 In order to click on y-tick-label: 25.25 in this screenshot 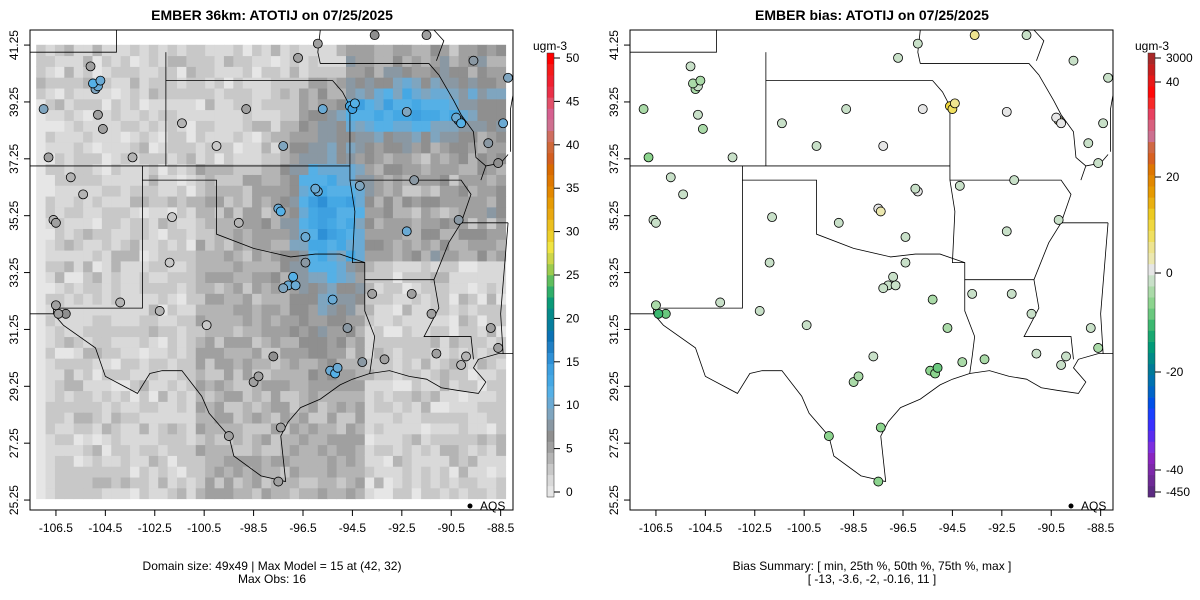, I will do `click(614, 500)`.